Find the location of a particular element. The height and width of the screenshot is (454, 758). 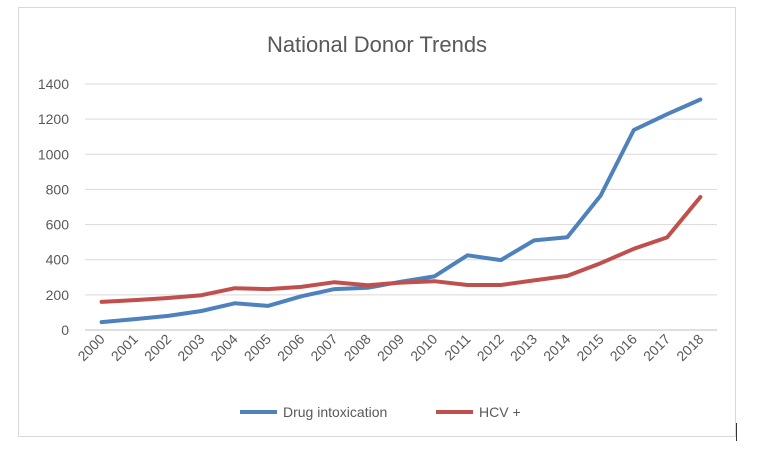

x-tick-label: 2012 is located at coordinates (490, 347).